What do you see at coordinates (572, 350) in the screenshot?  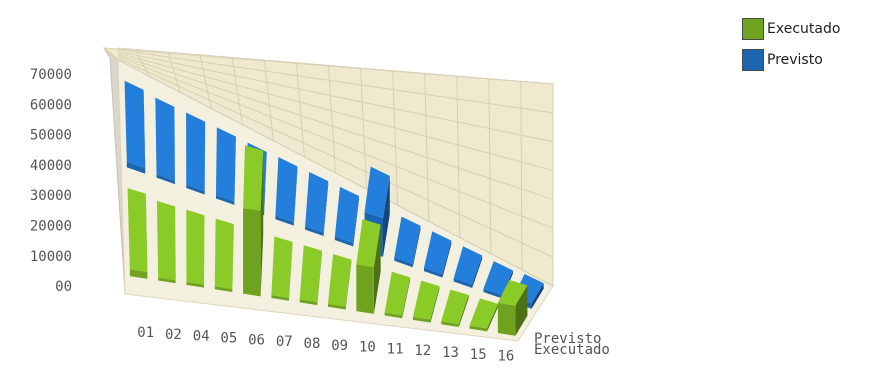 I see `depth-label: Executado` at bounding box center [572, 350].